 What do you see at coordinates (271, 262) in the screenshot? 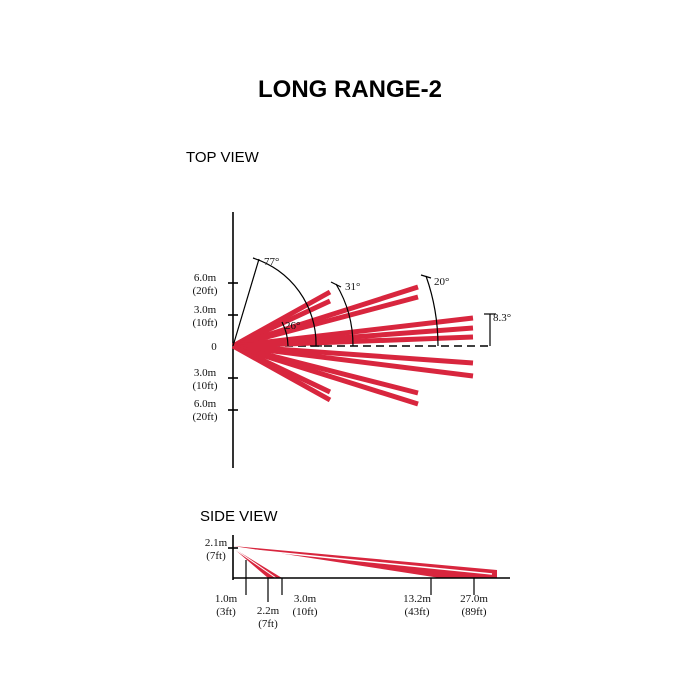
I see `angle-label: 77°` at bounding box center [271, 262].